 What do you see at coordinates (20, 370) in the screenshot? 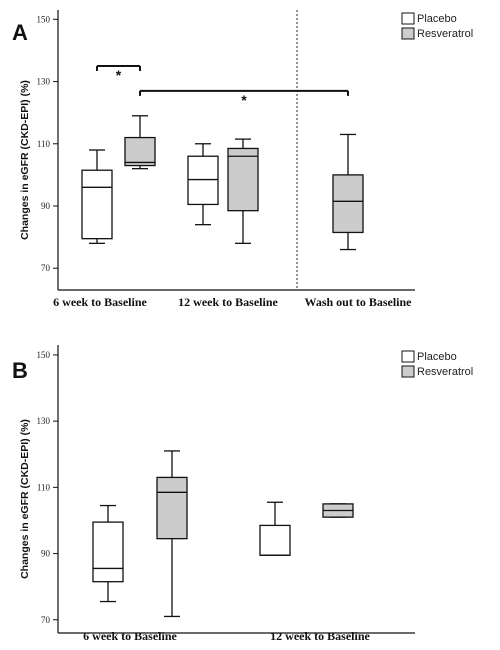
I see `panel-letter: B` at bounding box center [20, 370].